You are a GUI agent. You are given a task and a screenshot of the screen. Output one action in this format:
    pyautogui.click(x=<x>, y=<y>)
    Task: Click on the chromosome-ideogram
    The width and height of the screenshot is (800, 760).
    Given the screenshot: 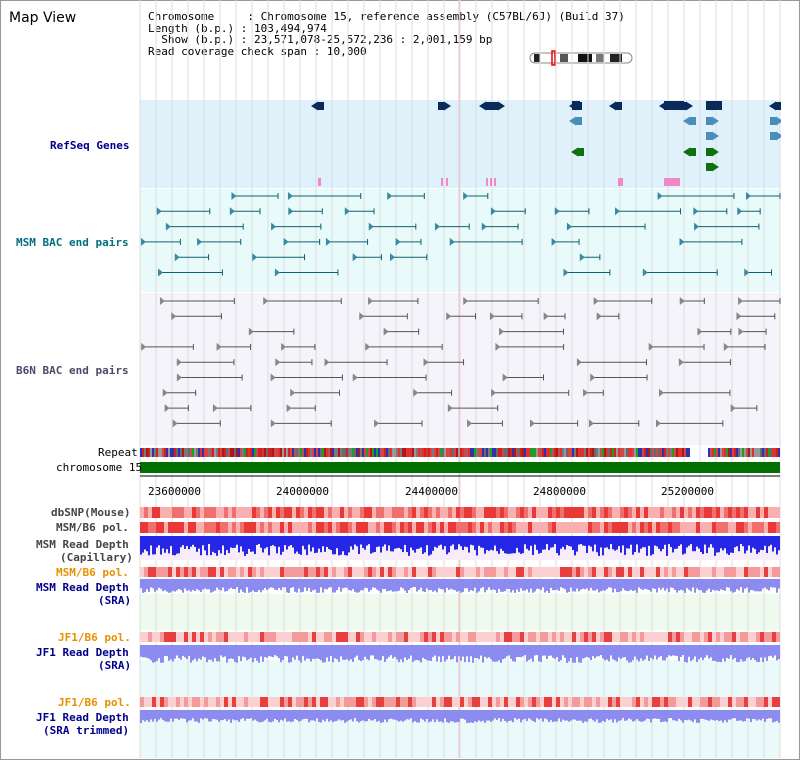 What is the action you would take?
    pyautogui.click(x=581, y=58)
    